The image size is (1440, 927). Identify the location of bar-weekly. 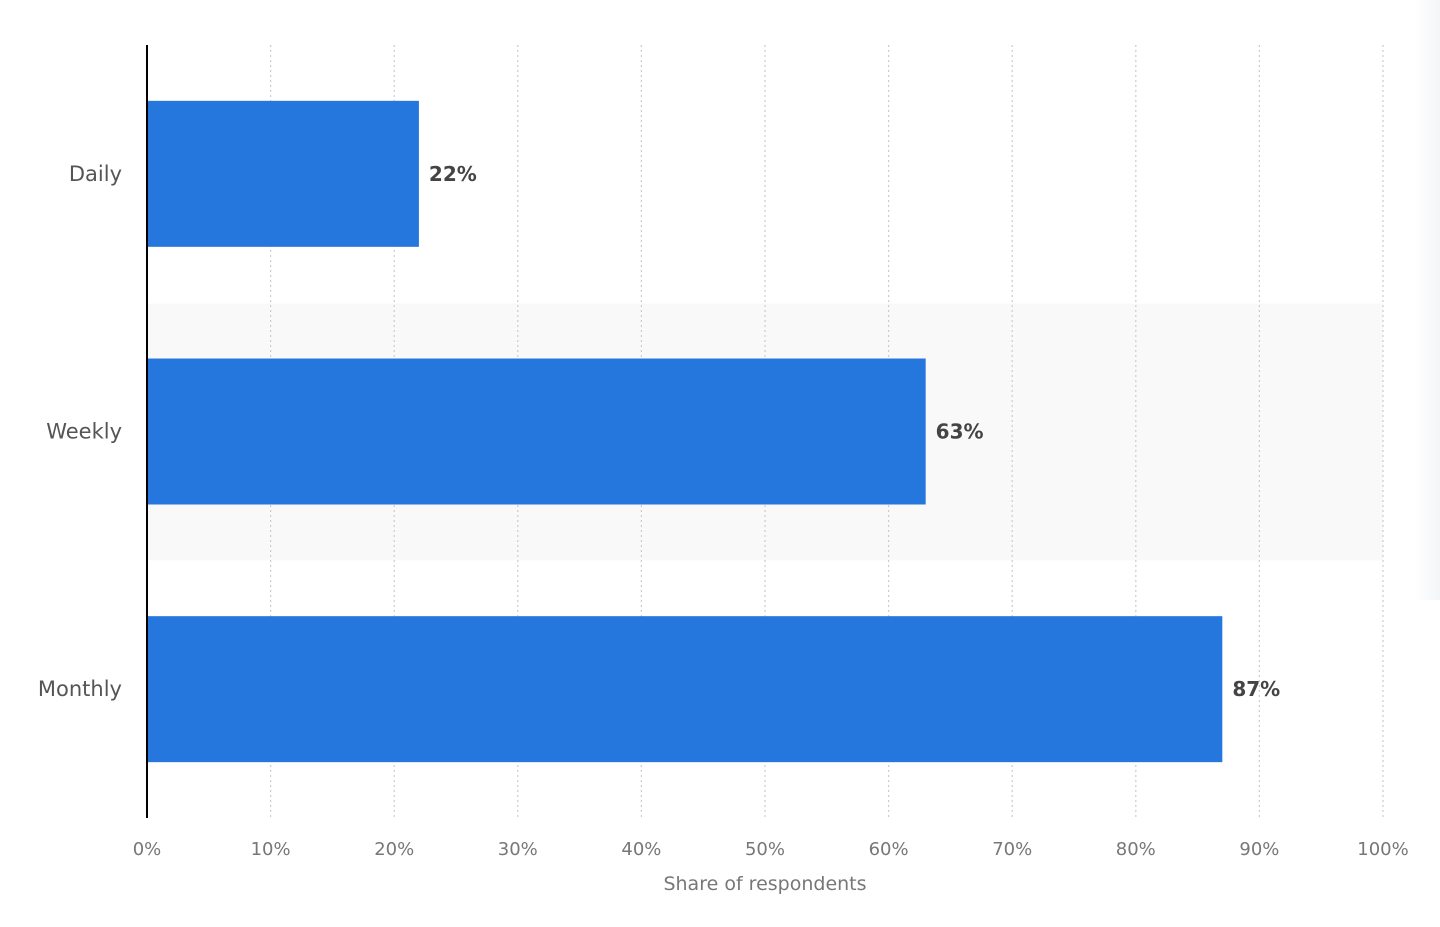
(536, 431).